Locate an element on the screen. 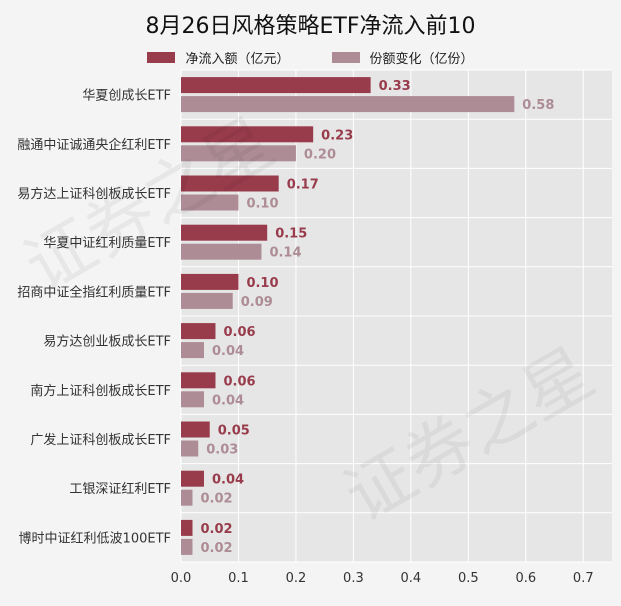  x-tick-label: 0.7 is located at coordinates (583, 578).